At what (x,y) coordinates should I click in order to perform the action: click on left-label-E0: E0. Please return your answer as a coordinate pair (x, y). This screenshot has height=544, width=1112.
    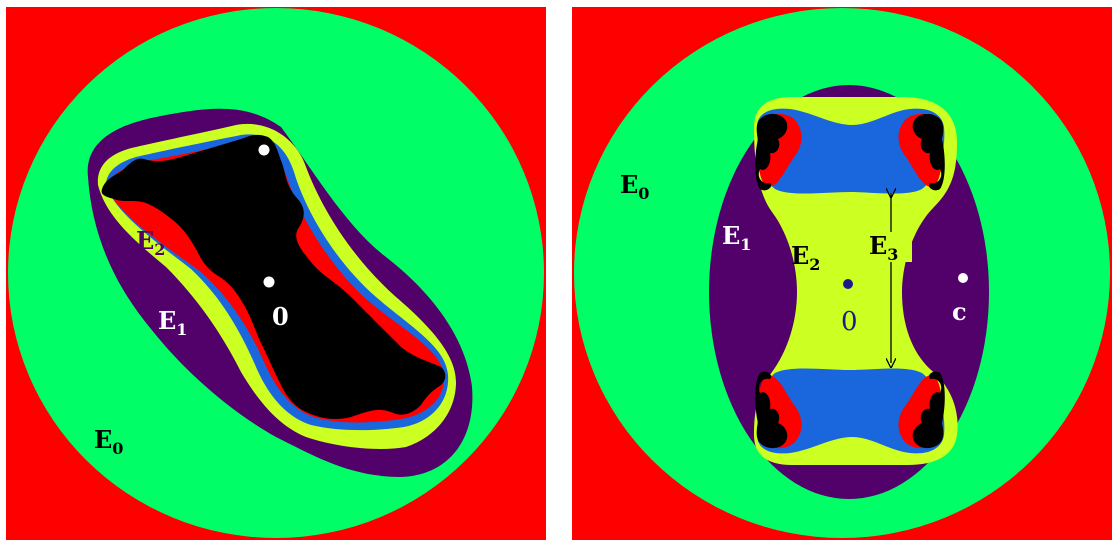
    Looking at the image, I should click on (108, 441).